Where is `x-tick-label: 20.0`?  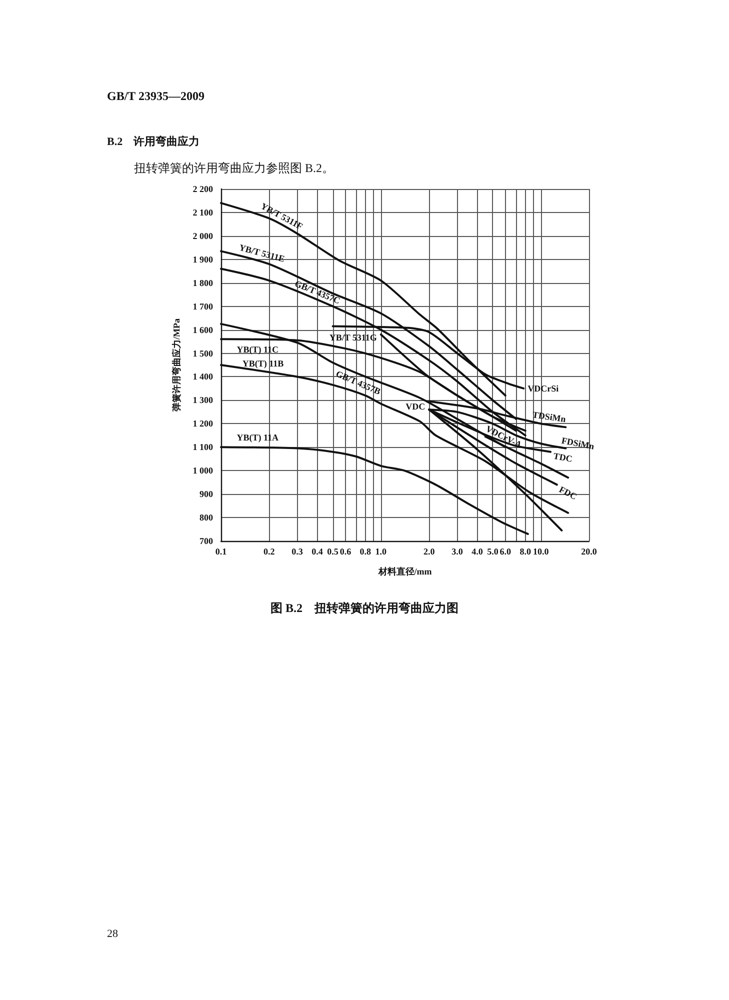 x-tick-label: 20.0 is located at coordinates (589, 551).